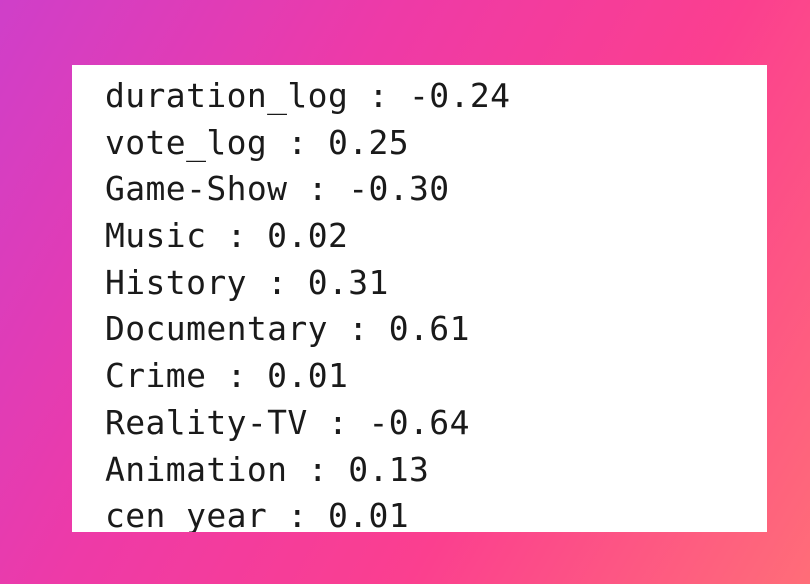  I want to click on coefficient-value: -0.64, so click(419, 422).